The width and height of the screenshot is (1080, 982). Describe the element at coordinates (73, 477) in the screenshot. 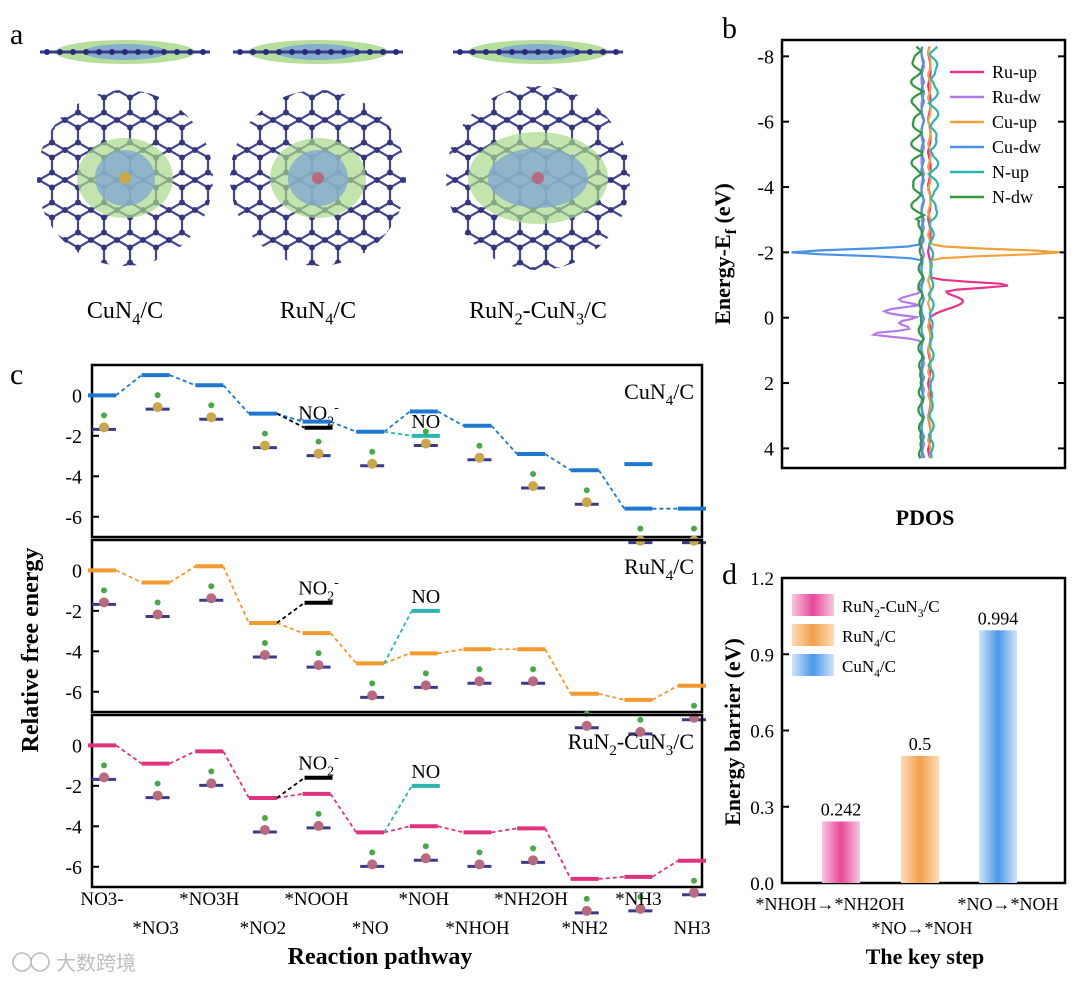

I see `fe-tick-label: -4` at that location.